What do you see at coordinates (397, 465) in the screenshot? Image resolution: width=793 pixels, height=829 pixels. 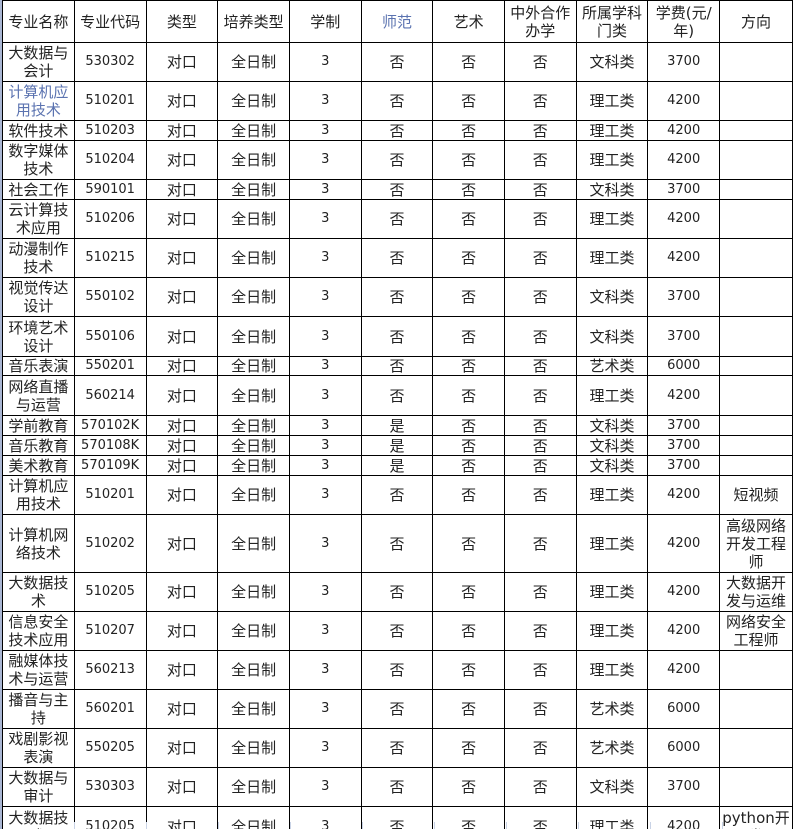 I see `cell-normal-school: 是` at bounding box center [397, 465].